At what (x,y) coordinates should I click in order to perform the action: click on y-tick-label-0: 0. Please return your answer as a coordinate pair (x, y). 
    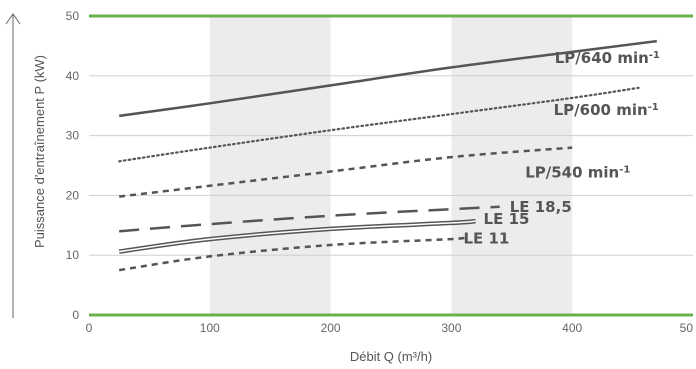
    Looking at the image, I should click on (75, 315).